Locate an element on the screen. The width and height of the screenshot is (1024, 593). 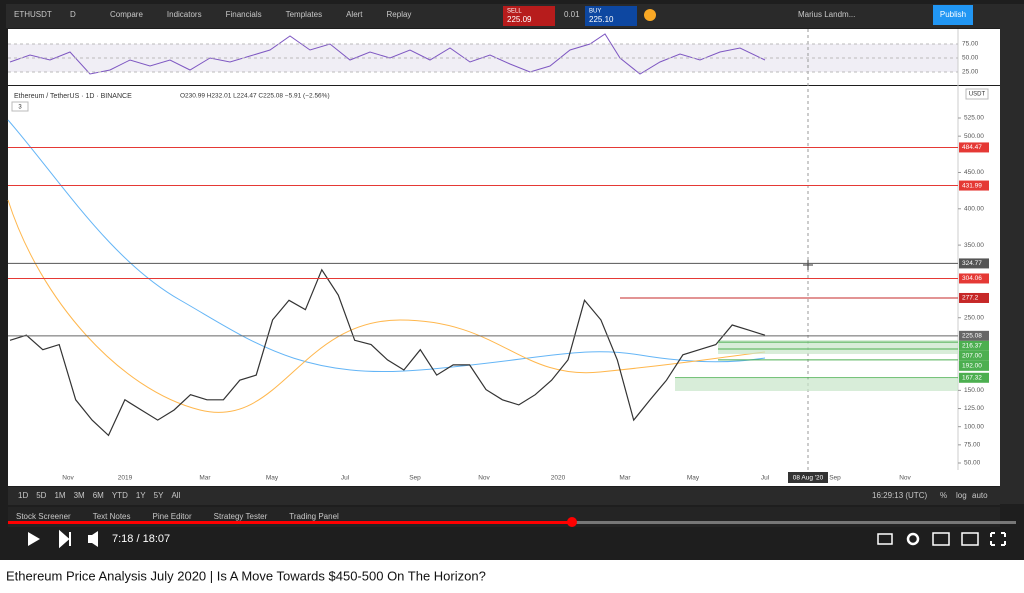
level-label: 324.77 is located at coordinates (972, 263).